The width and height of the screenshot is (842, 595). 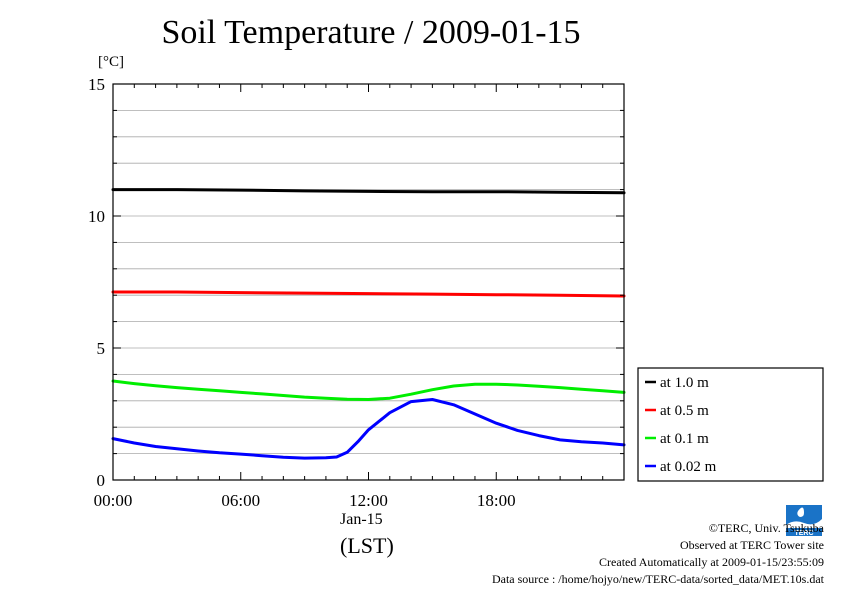 I want to click on legend-label: at 0.1 m, so click(x=684, y=439).